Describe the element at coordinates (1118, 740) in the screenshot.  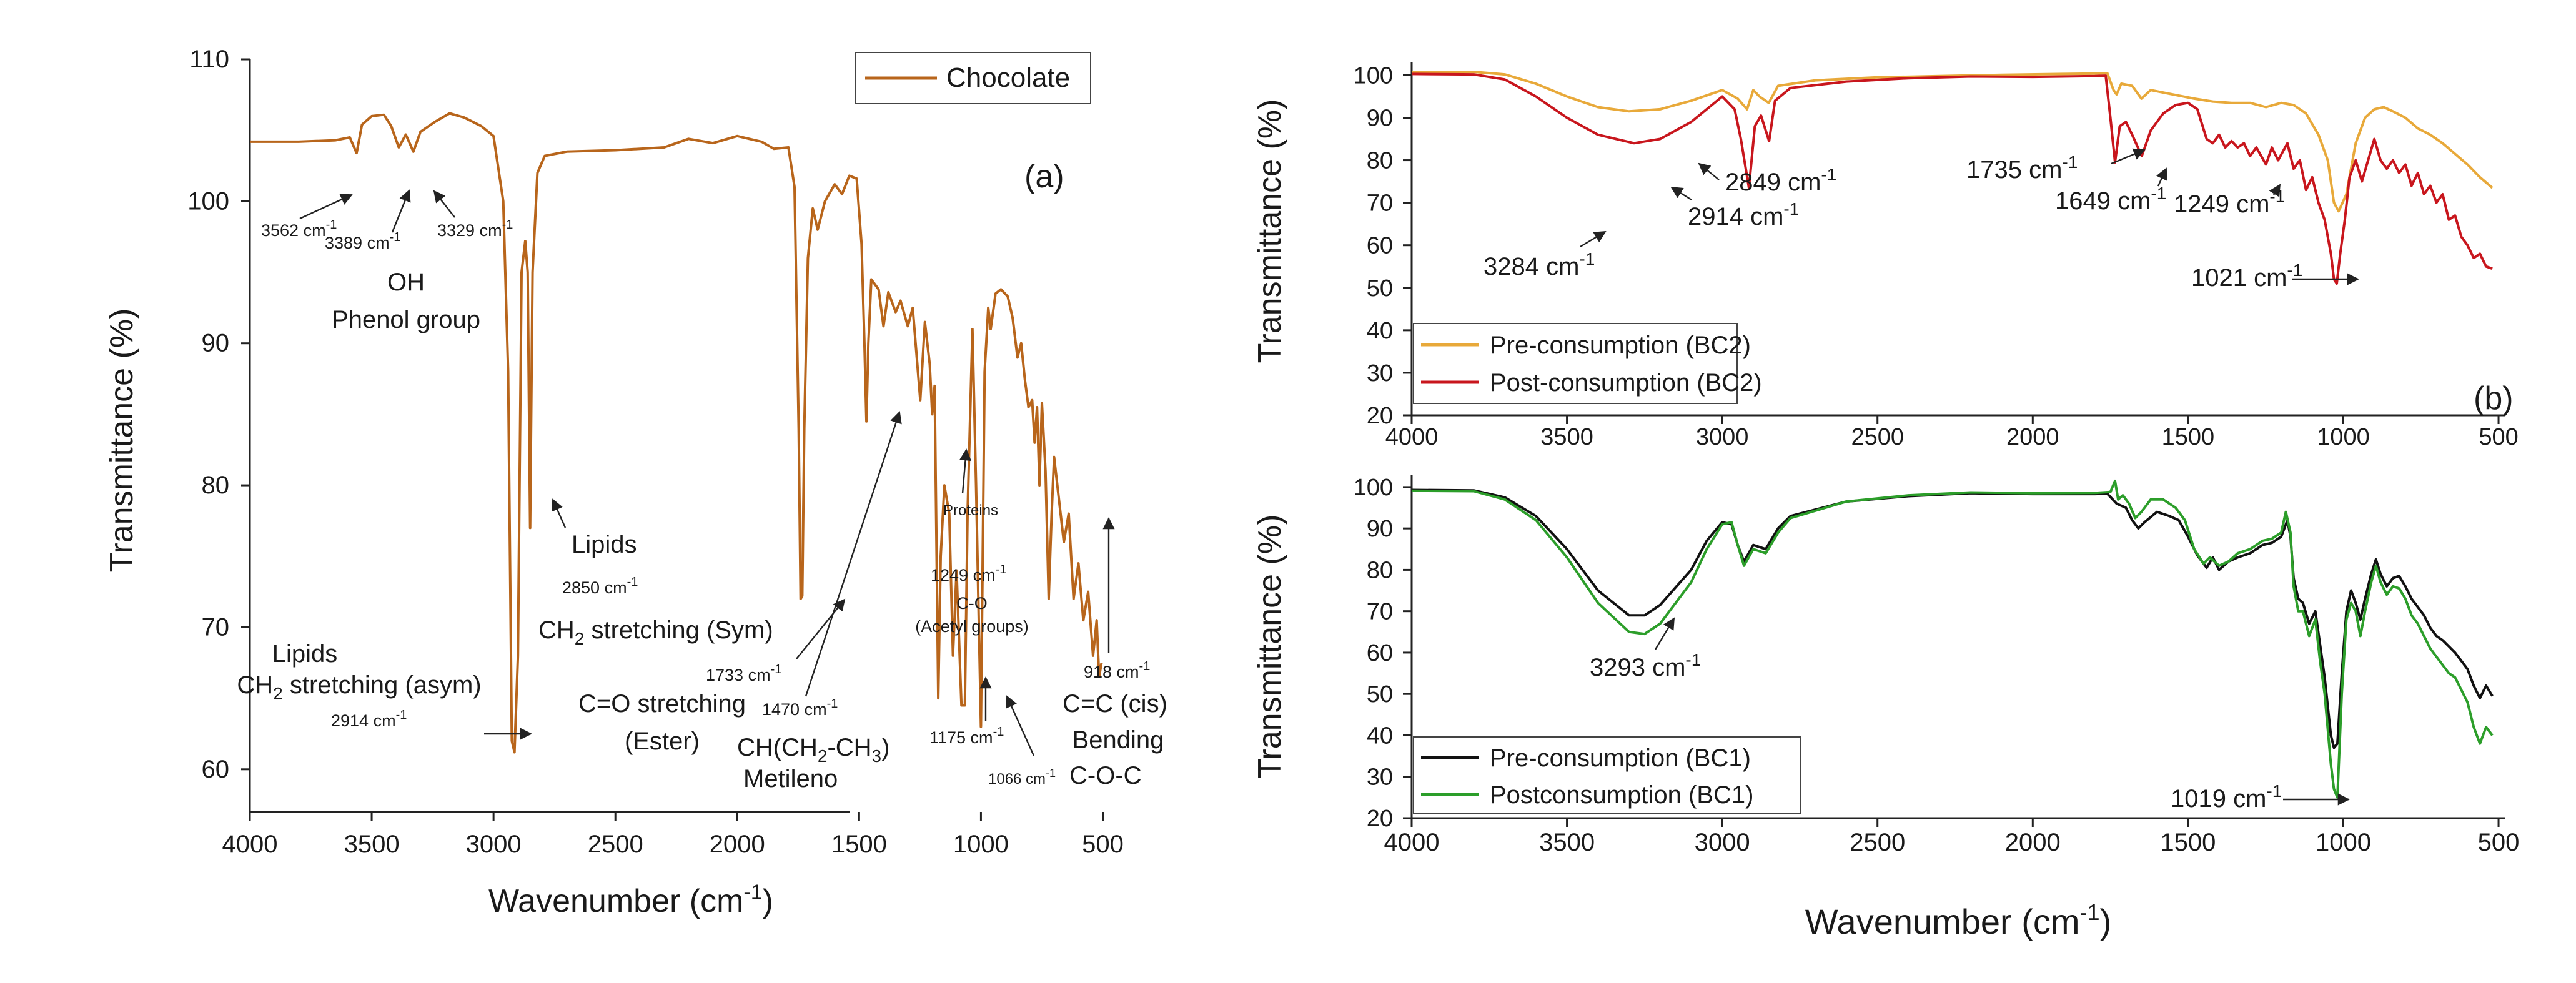
I see `annotation-bending: Bending` at that location.